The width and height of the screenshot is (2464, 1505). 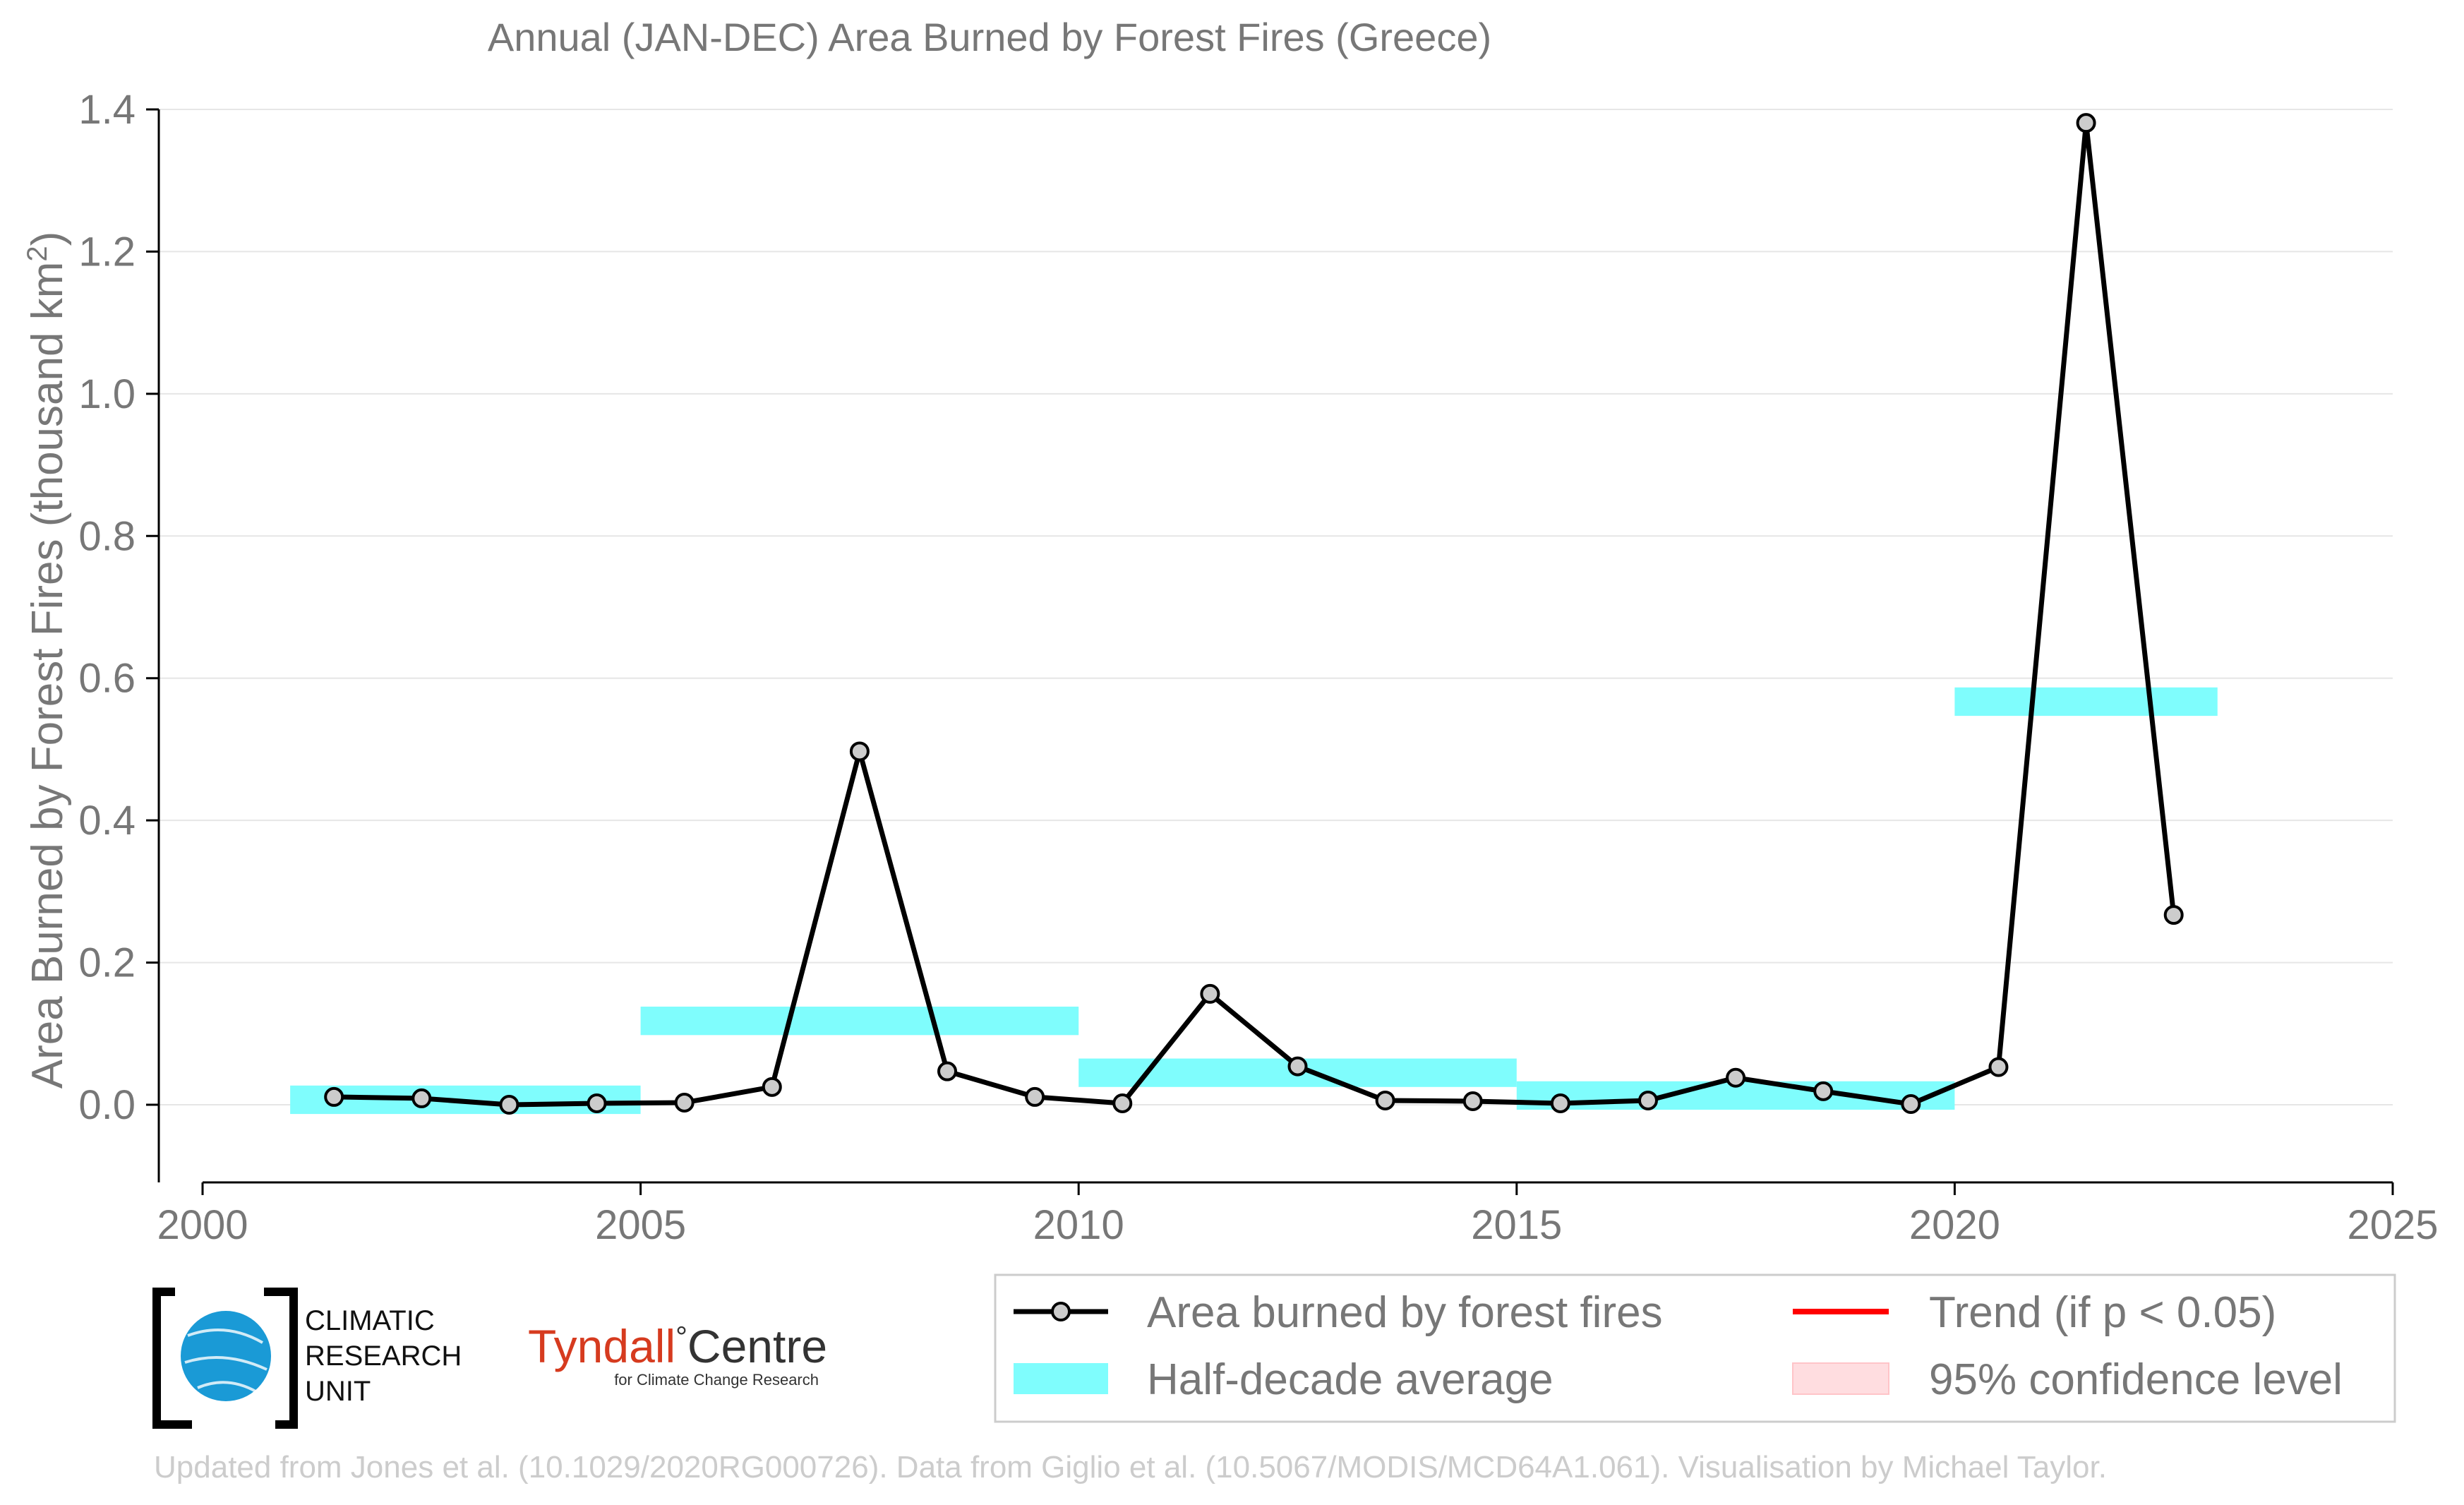 I want to click on legend-label-half-decade: Half-decade average, so click(x=1350, y=1379).